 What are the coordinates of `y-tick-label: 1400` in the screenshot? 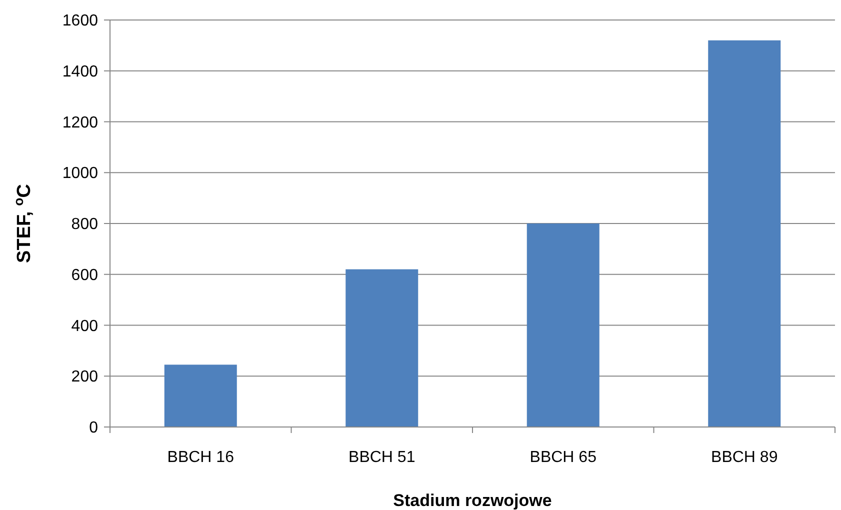 It's located at (80, 71).